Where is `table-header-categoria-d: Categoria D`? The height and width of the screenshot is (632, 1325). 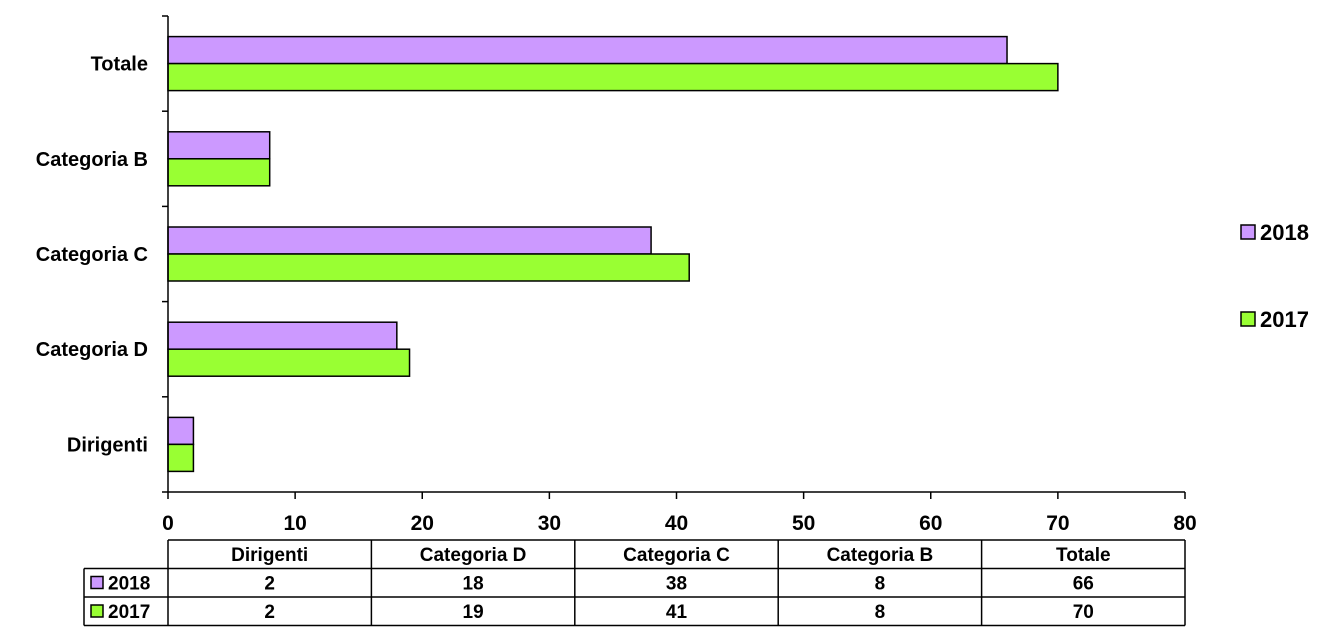
table-header-categoria-d: Categoria D is located at coordinates (473, 555).